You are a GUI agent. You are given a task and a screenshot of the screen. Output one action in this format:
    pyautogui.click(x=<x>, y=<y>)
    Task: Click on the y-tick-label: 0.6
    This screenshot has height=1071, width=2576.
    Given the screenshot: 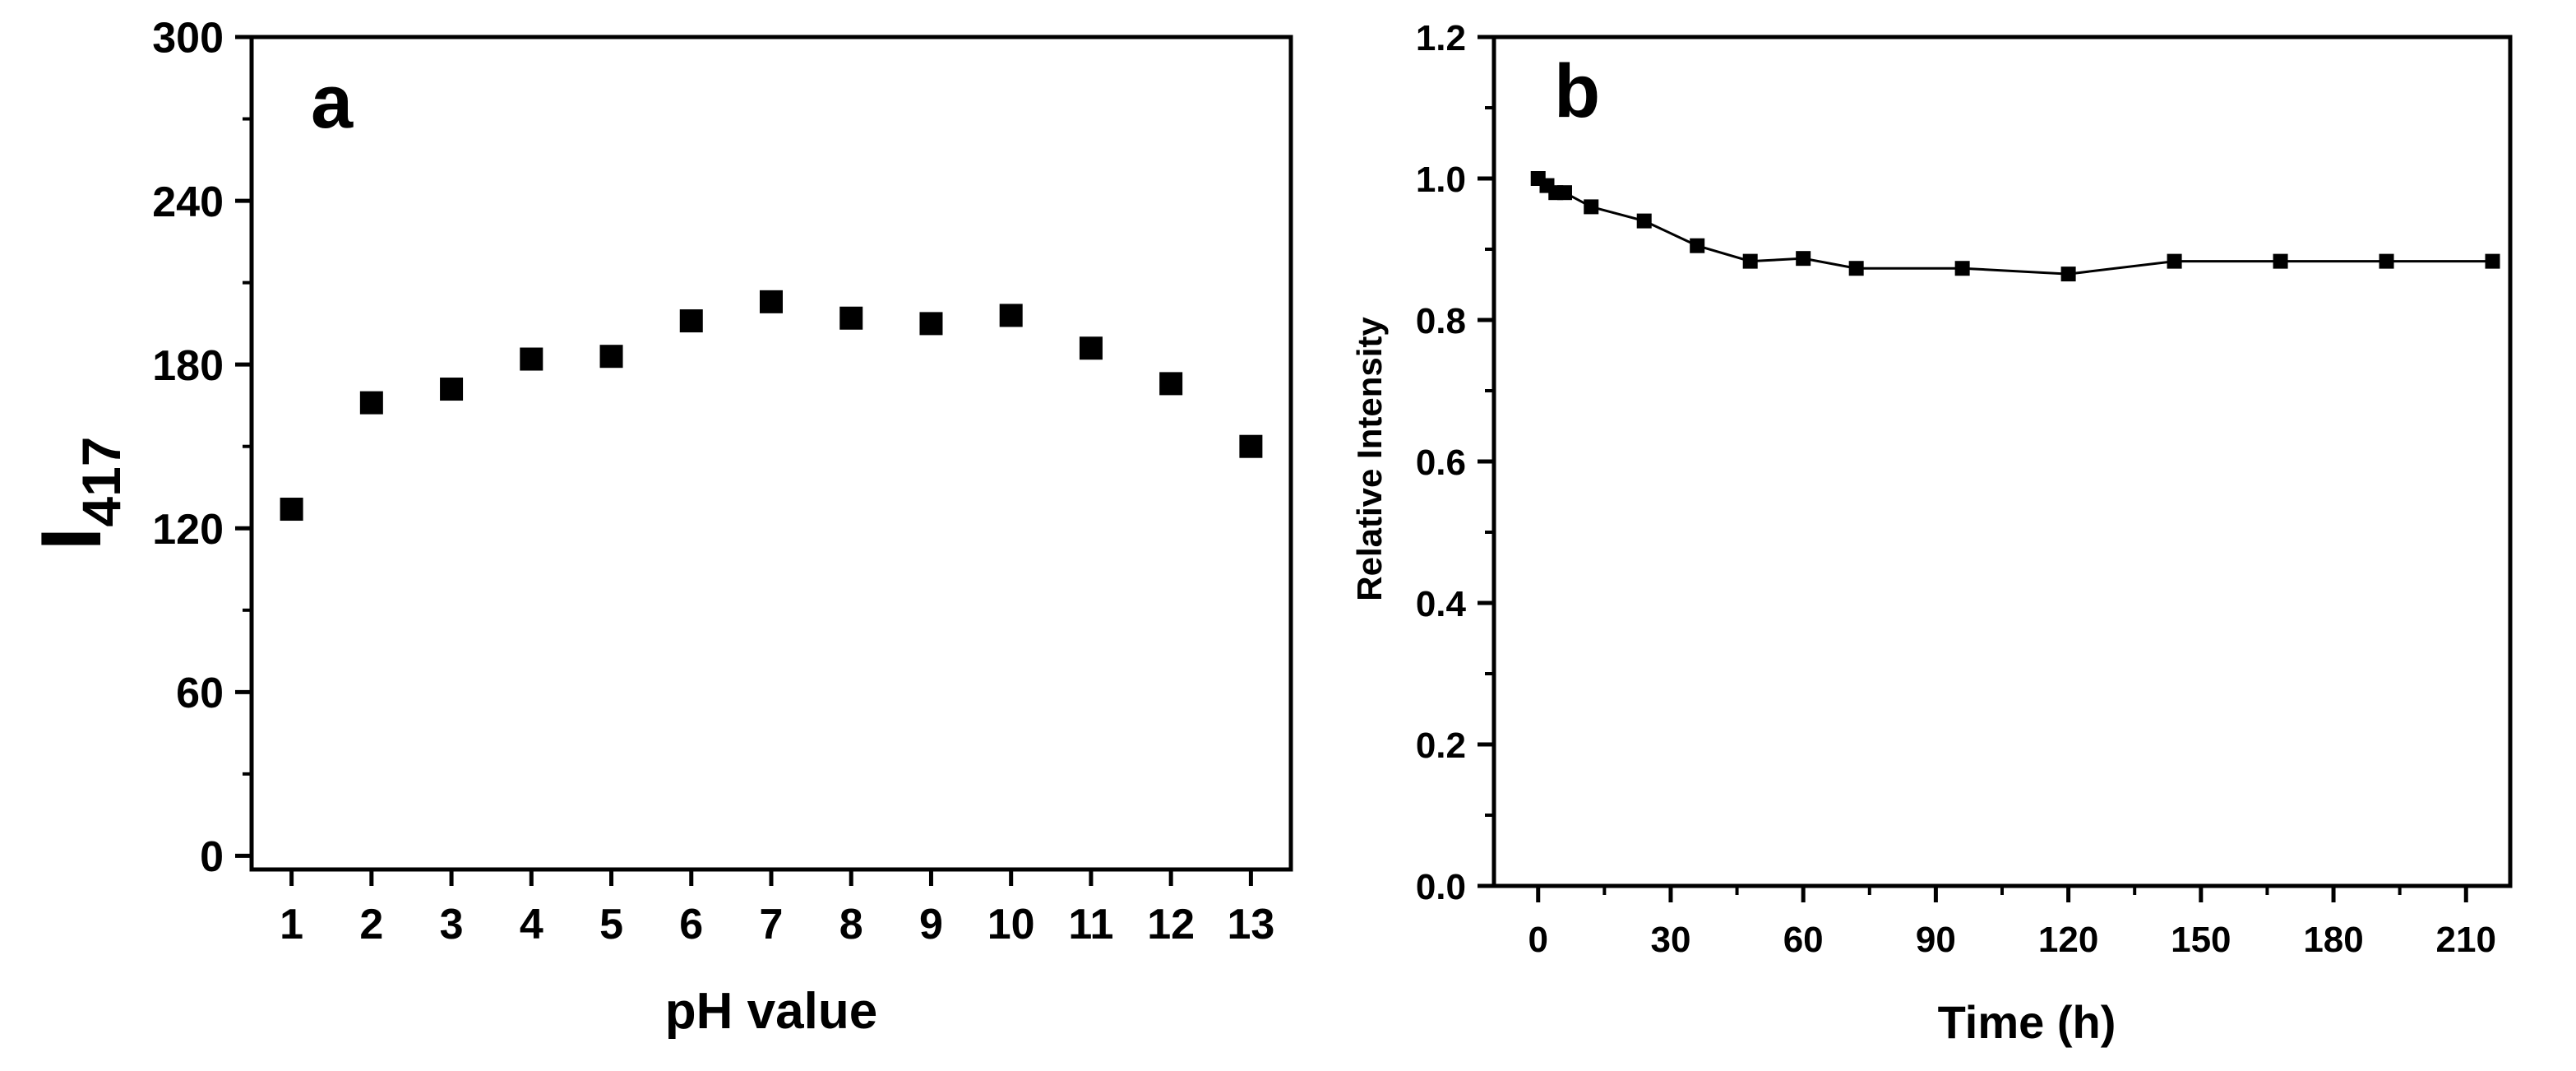 What is the action you would take?
    pyautogui.click(x=1441, y=463)
    